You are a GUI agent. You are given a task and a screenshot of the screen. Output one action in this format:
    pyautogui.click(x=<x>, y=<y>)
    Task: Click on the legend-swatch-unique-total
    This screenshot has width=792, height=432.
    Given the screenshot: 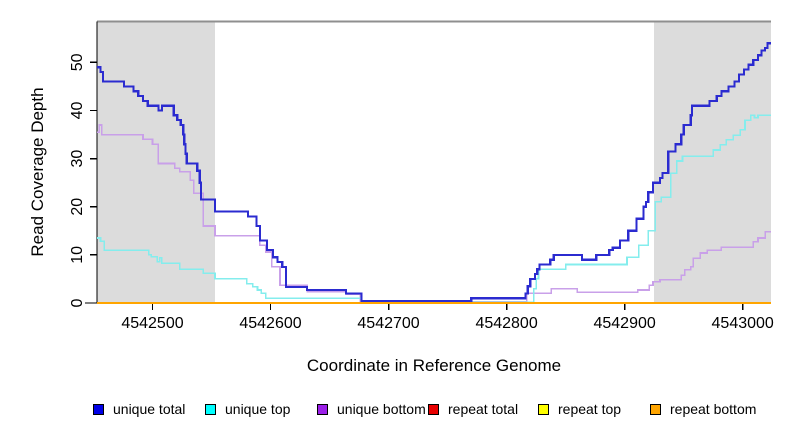 What is the action you would take?
    pyautogui.click(x=98, y=409)
    